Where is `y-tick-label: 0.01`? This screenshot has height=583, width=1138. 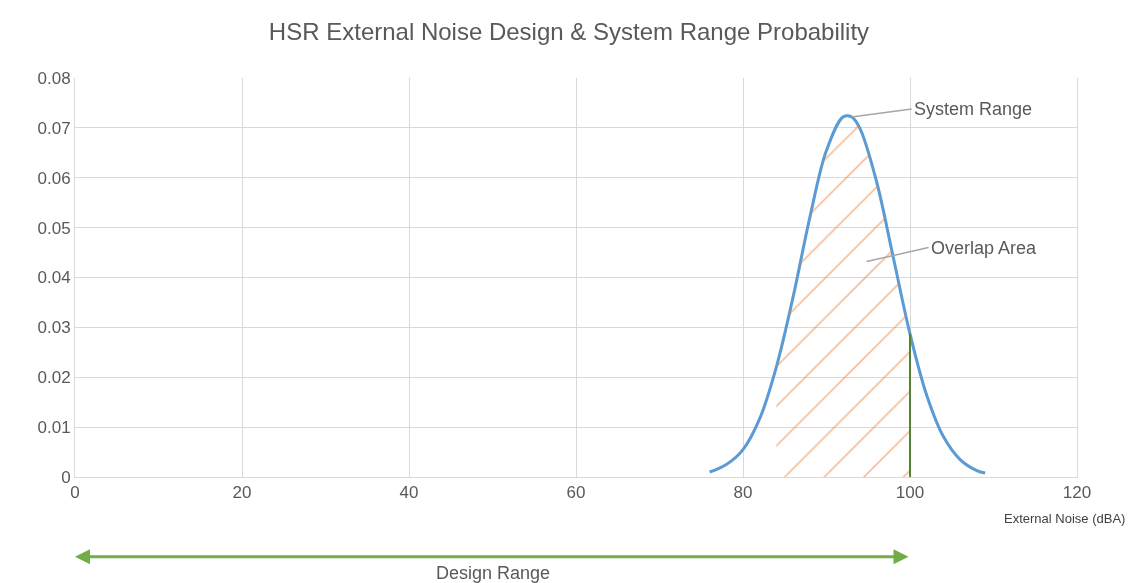
y-tick-label: 0.01 is located at coordinates (54, 428).